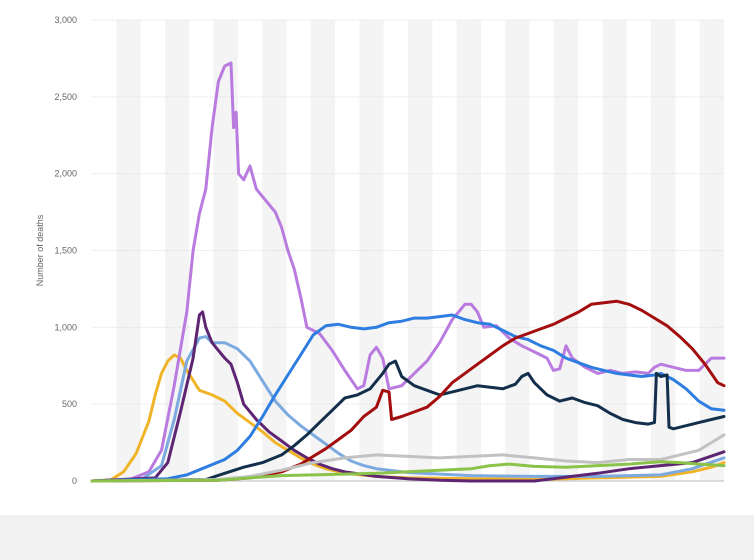  I want to click on y-tick-label: 3,000, so click(65, 20).